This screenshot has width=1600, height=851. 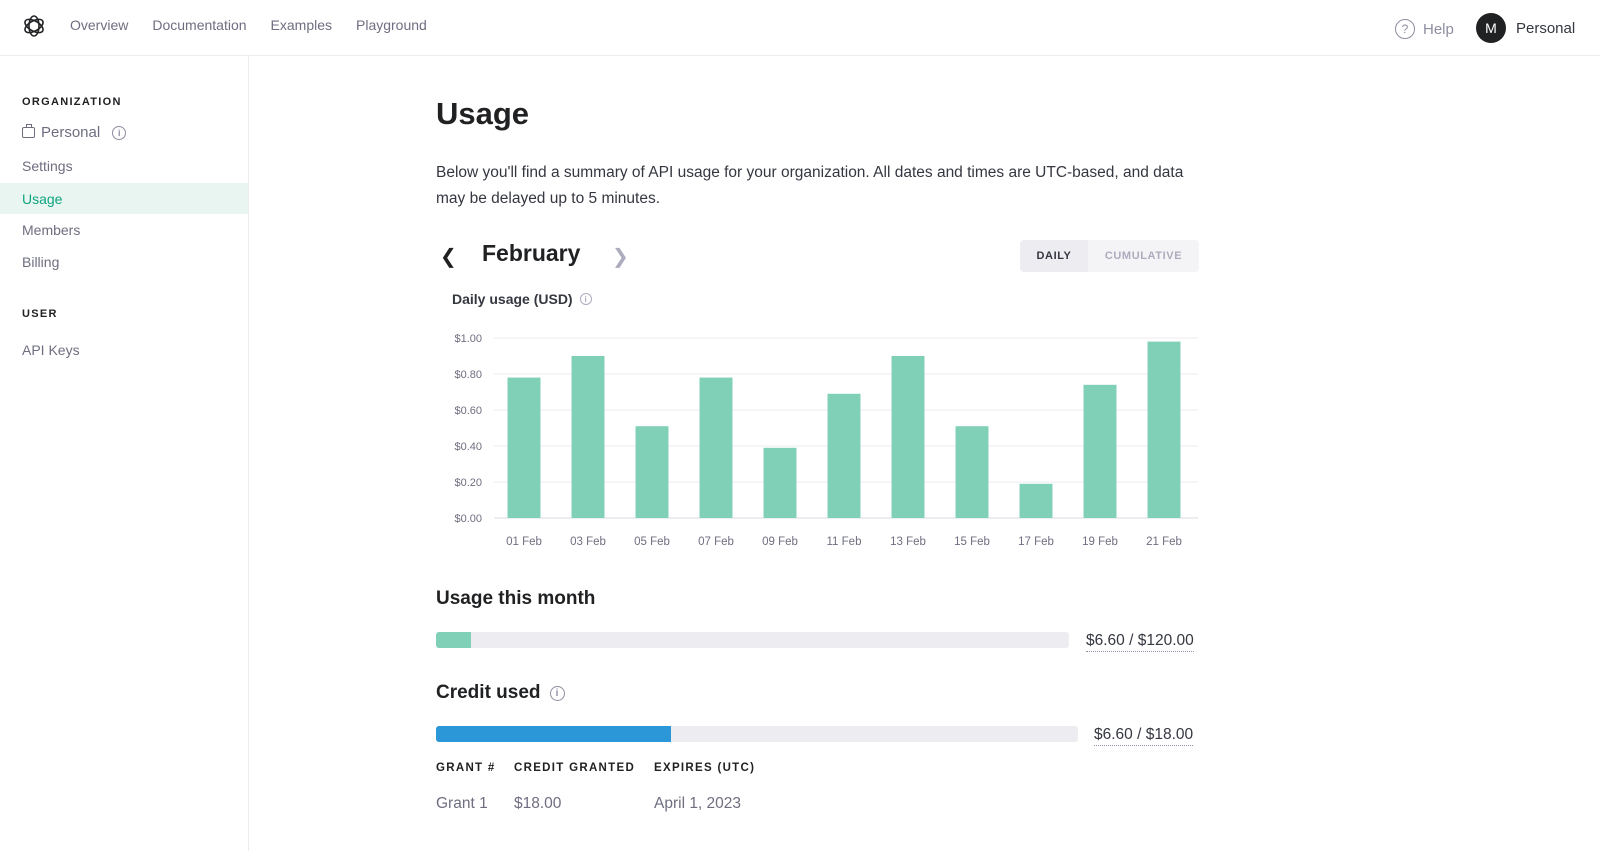 I want to click on sidebar-item-settings: Settings, so click(x=47, y=165).